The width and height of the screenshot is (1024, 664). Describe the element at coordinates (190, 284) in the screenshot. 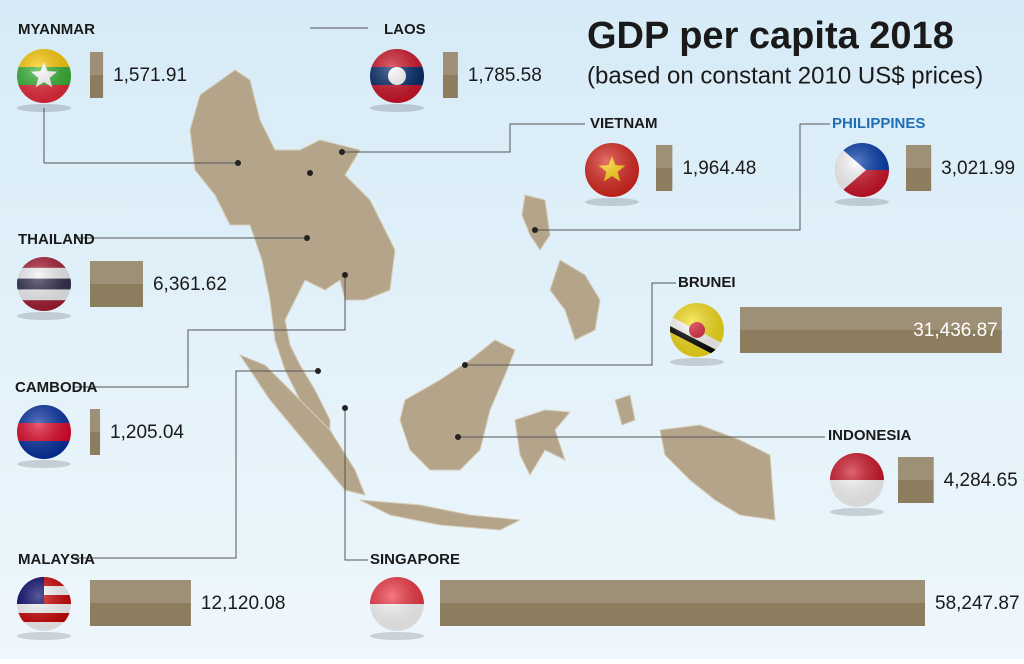

I see `value-label: 6,361.62` at that location.